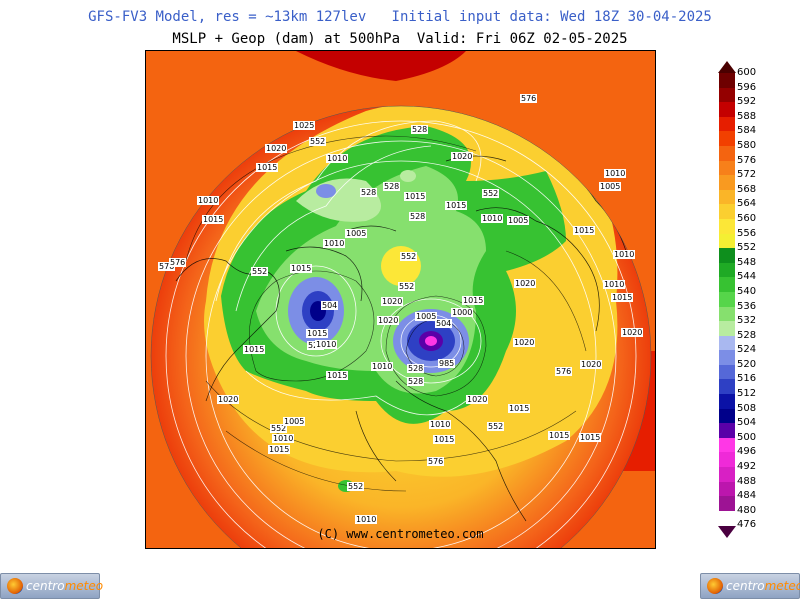 This screenshot has height=600, width=800. What do you see at coordinates (727, 292) in the screenshot?
I see `scale-cells` at bounding box center [727, 292].